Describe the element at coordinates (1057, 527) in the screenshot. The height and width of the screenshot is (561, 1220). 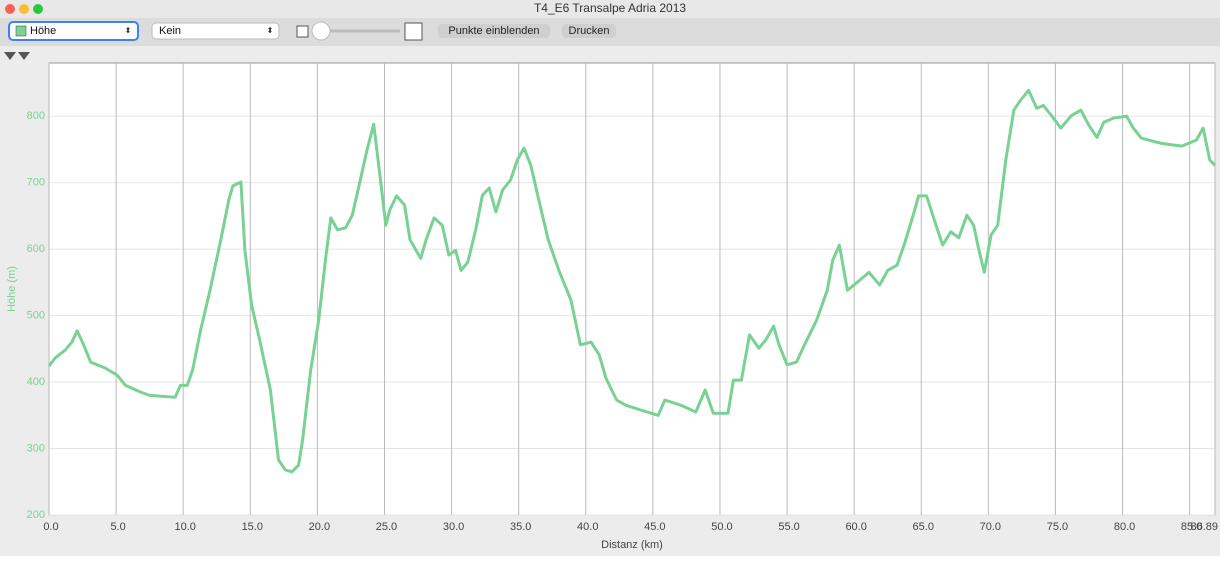
I see `x-tick-label: 75.0` at that location.